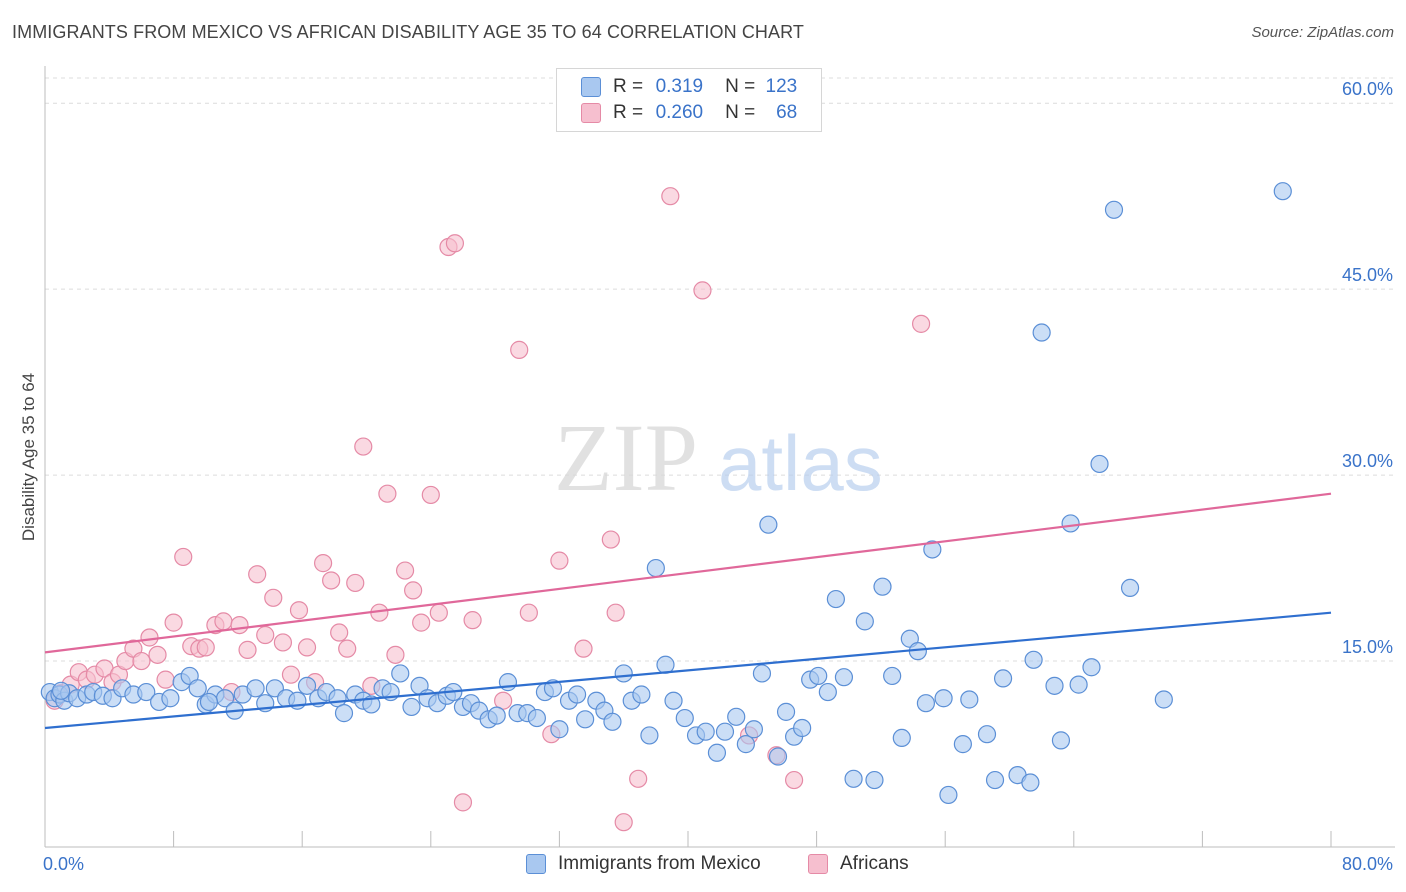 This screenshot has height=892, width=1406. Describe the element at coordinates (591, 87) in the screenshot. I see `legend-swatch-blue` at that location.